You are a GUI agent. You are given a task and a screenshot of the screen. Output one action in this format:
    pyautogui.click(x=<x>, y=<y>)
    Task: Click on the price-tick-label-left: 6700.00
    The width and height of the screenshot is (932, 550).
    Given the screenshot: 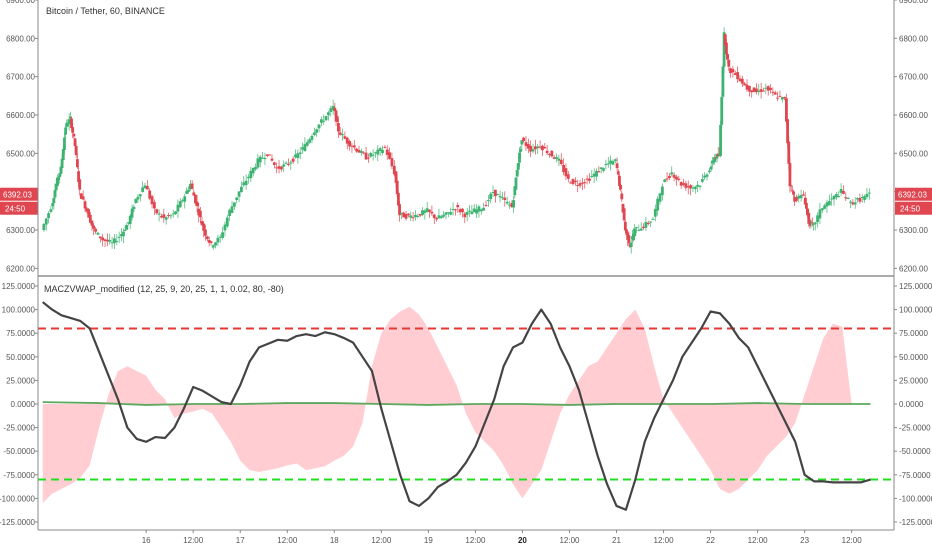 What is the action you would take?
    pyautogui.click(x=20, y=77)
    